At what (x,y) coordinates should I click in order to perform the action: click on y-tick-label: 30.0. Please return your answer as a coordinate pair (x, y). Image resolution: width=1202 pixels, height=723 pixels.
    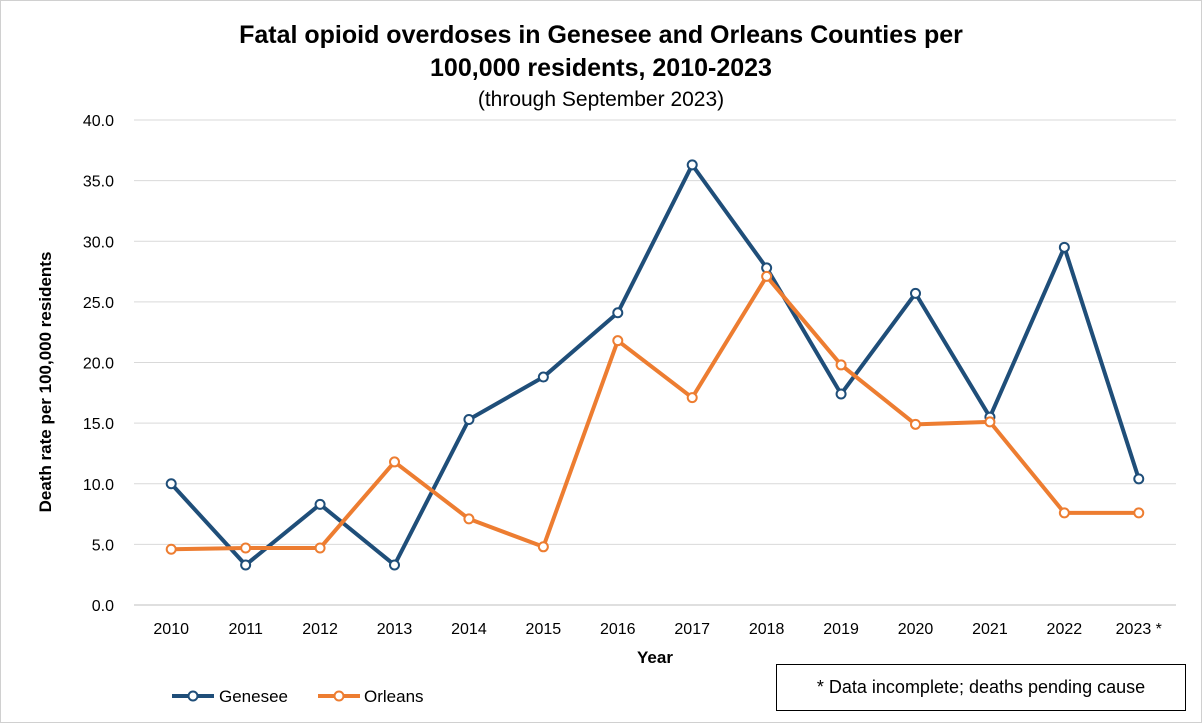
    Looking at the image, I should click on (98, 242).